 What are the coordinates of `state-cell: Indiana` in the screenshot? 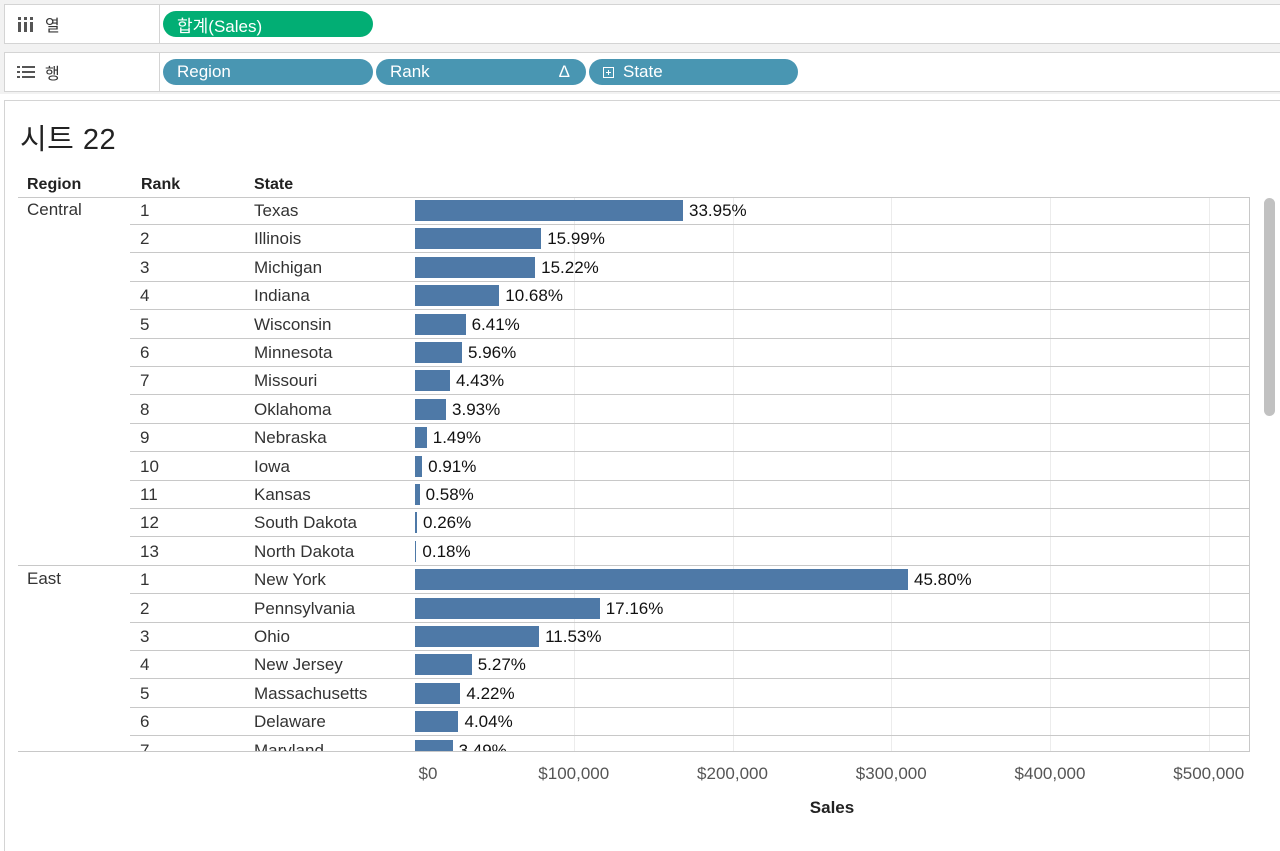 It's located at (282, 296).